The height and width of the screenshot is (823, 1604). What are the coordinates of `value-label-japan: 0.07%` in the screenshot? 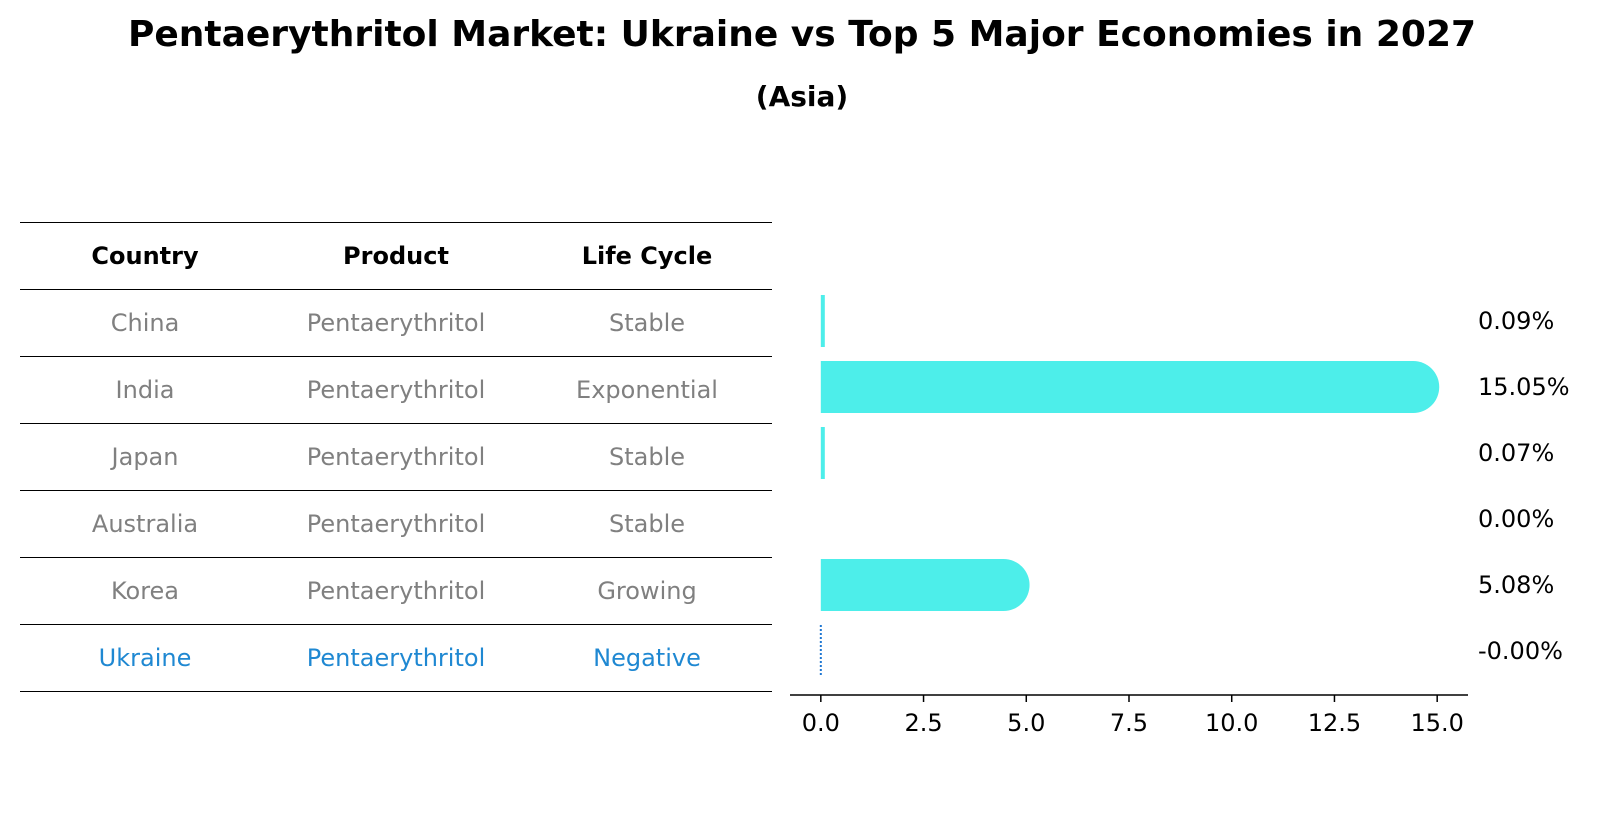 It's located at (1516, 453).